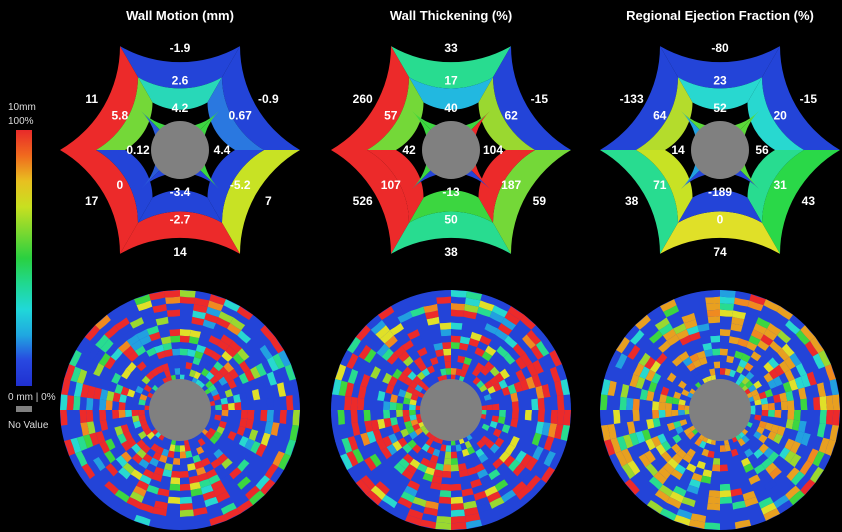 The width and height of the screenshot is (842, 532). What do you see at coordinates (32, 397) in the screenshot?
I see `legend-min-label: 0 mm | 0%` at bounding box center [32, 397].